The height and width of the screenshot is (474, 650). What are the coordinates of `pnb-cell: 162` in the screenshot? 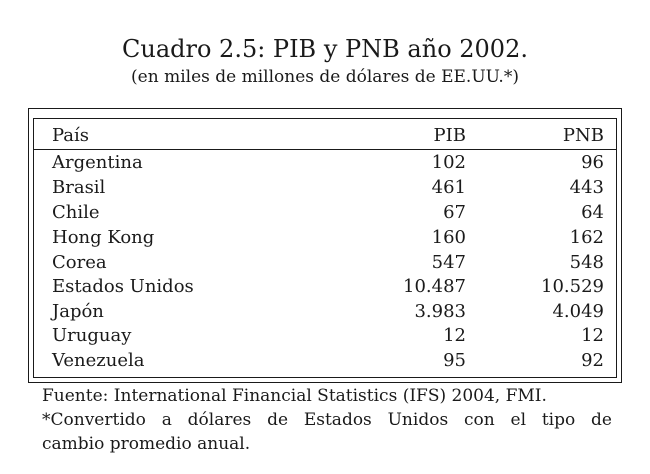 It's located at (586, 237).